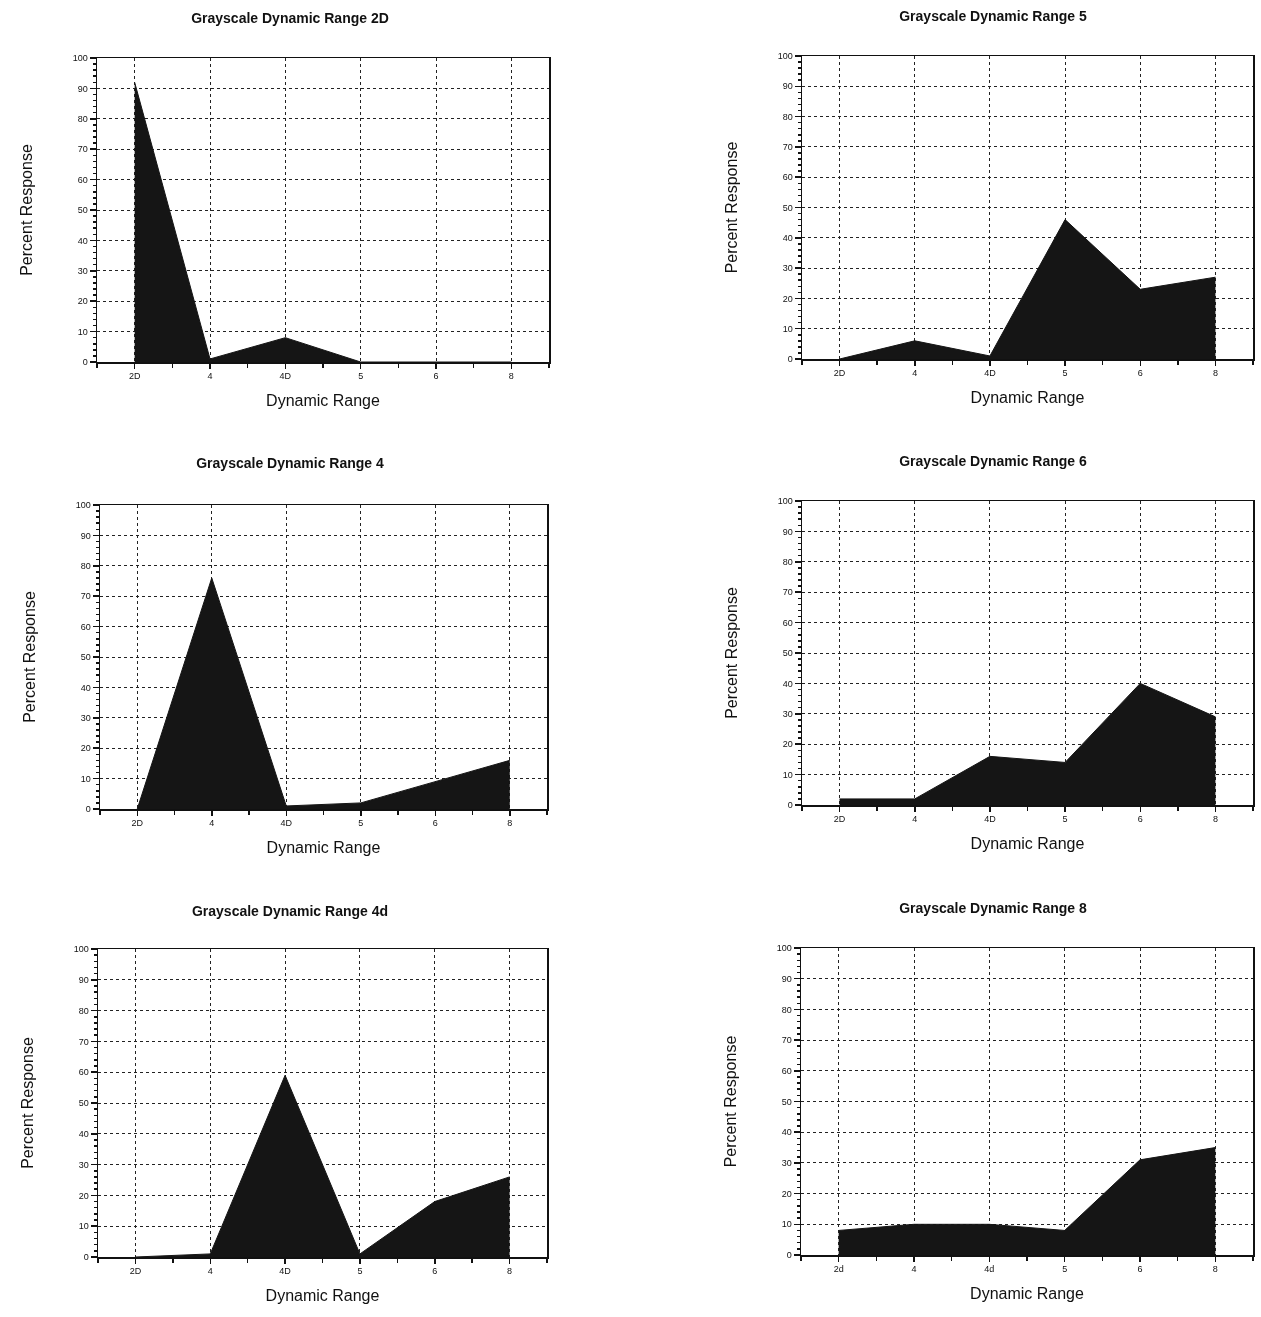  Describe the element at coordinates (838, 1269) in the screenshot. I see `x-tick-label: 2d` at that location.